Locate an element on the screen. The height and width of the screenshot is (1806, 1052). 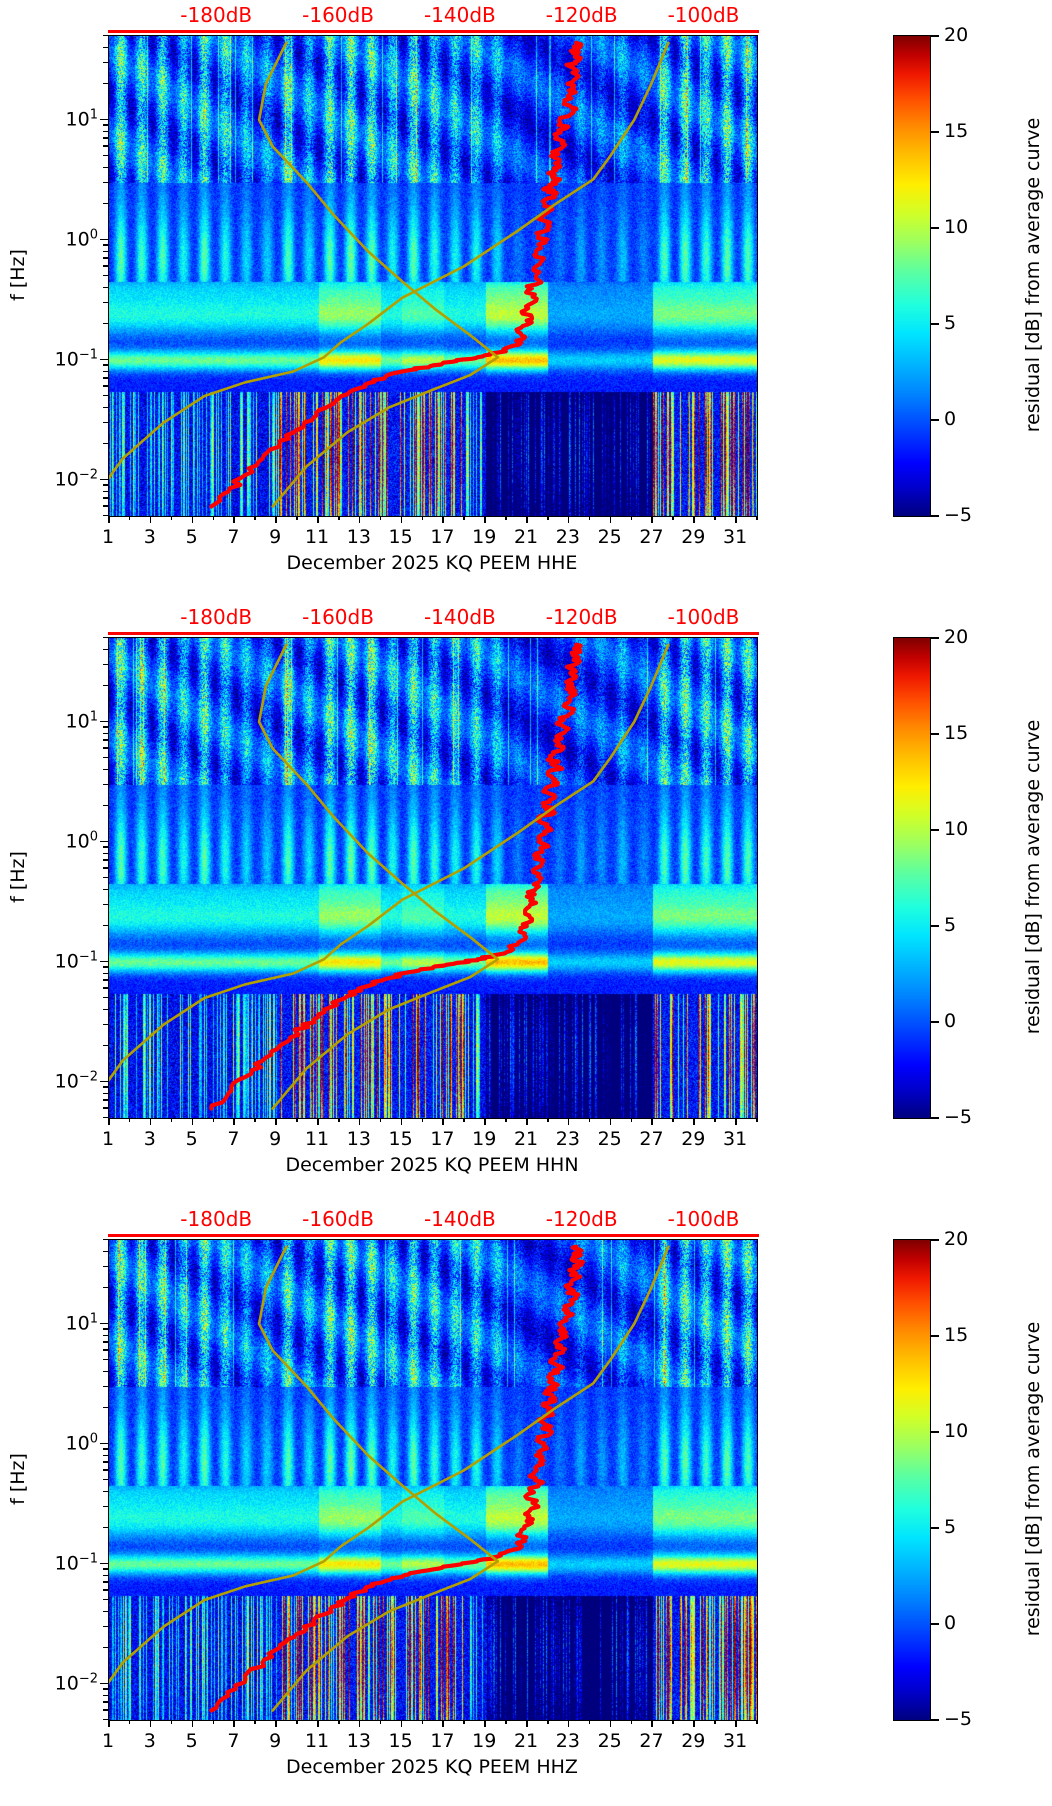
colorbar-tick-label: 10 is located at coordinates (956, 829).